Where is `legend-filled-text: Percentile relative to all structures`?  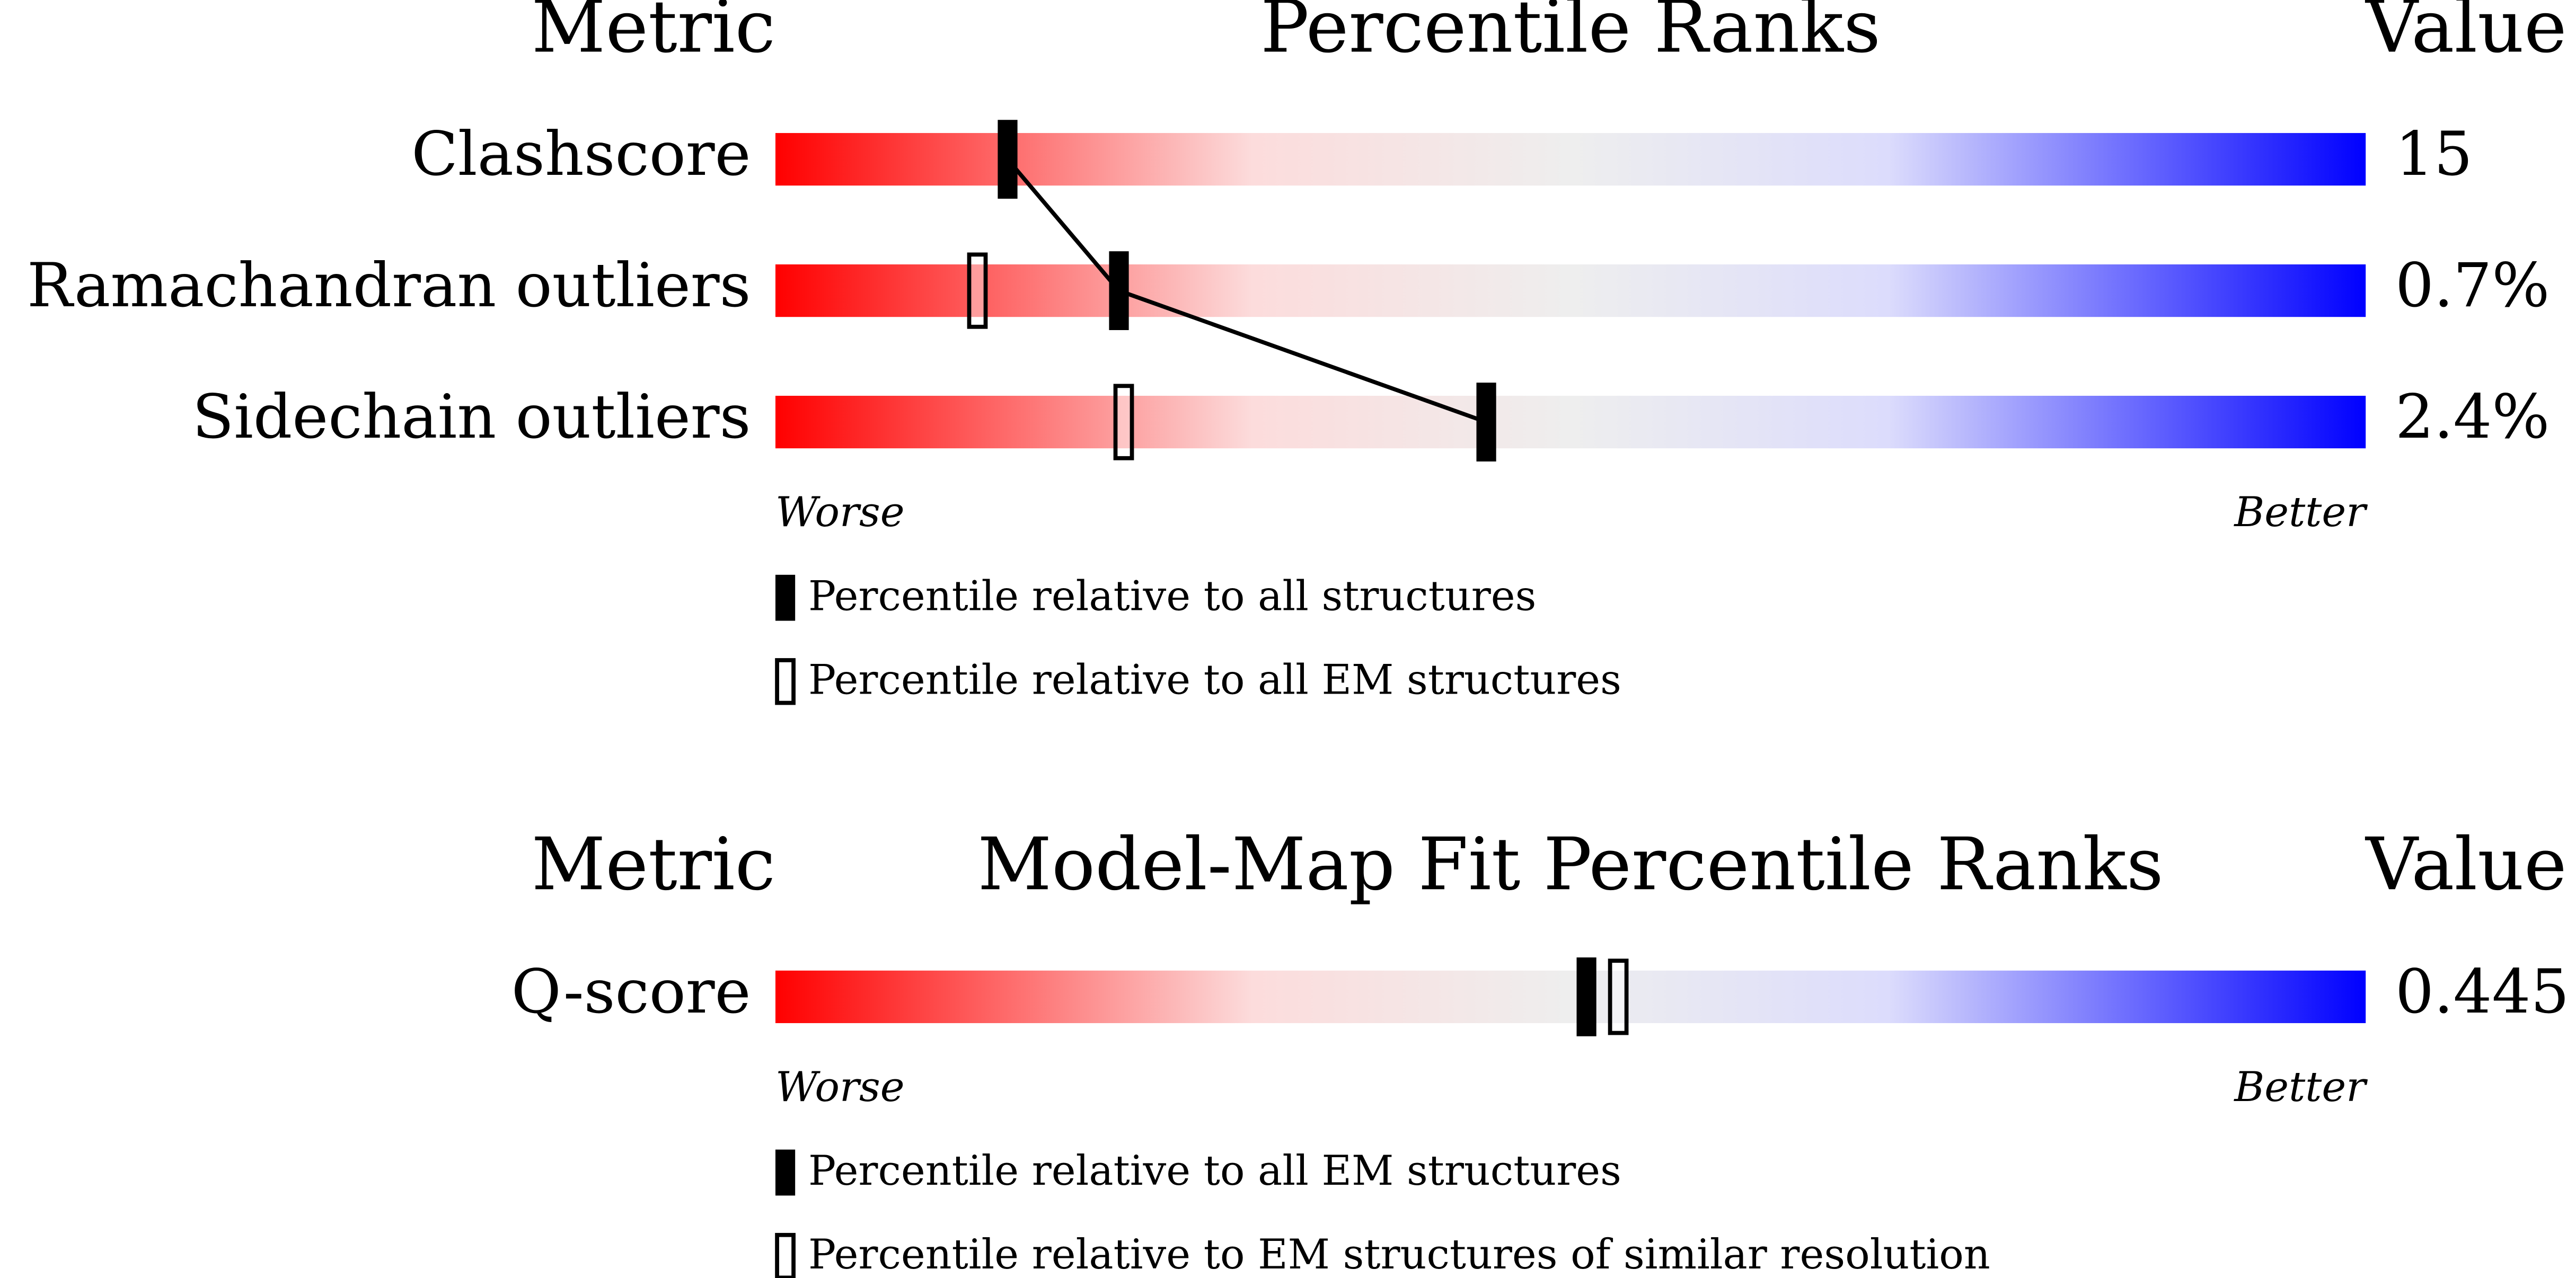
legend-filled-text: Percentile relative to all structures is located at coordinates (1172, 596).